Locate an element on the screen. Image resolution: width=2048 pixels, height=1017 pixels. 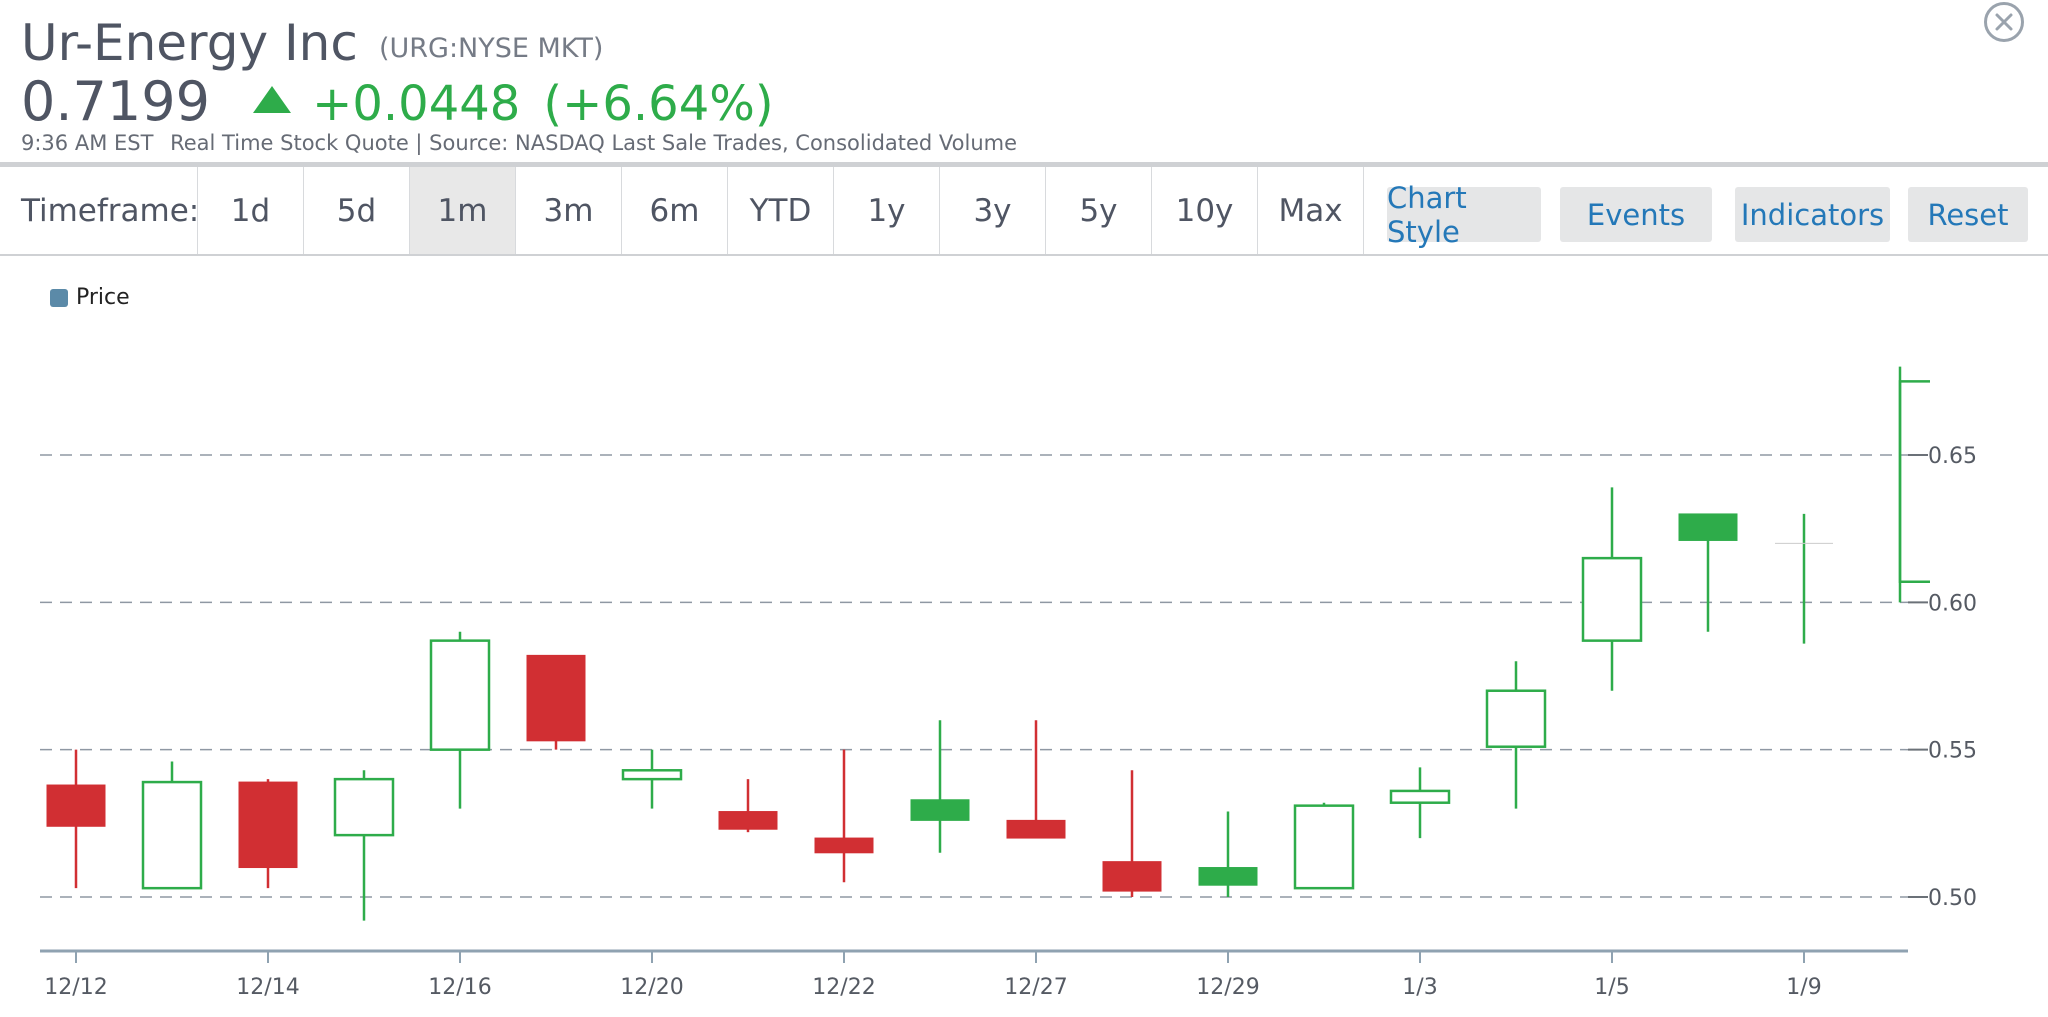
price-row: 0.7199 +0.0448 (+6.64%) is located at coordinates (397, 101).